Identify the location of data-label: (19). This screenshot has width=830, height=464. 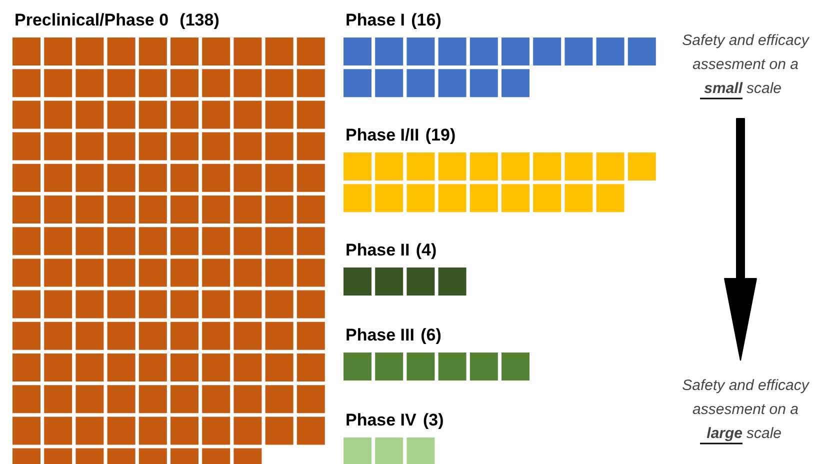
(440, 135).